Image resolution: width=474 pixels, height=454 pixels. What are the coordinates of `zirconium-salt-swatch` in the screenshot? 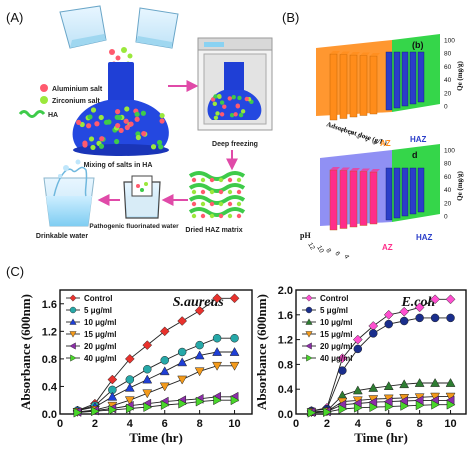 It's located at (44, 100).